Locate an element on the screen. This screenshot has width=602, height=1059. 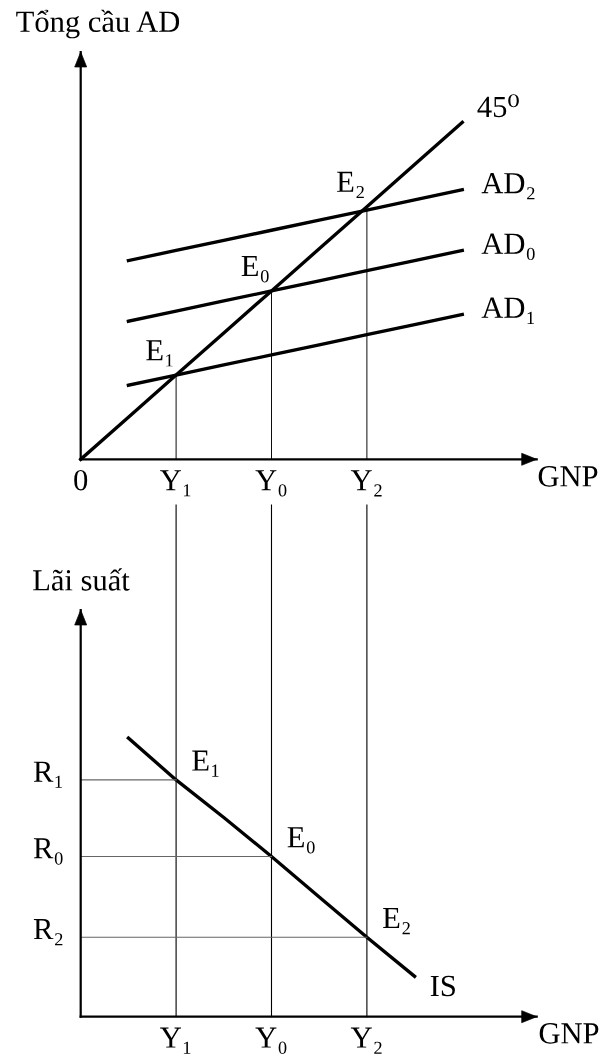
series-label: AD₂ is located at coordinates (508, 186).